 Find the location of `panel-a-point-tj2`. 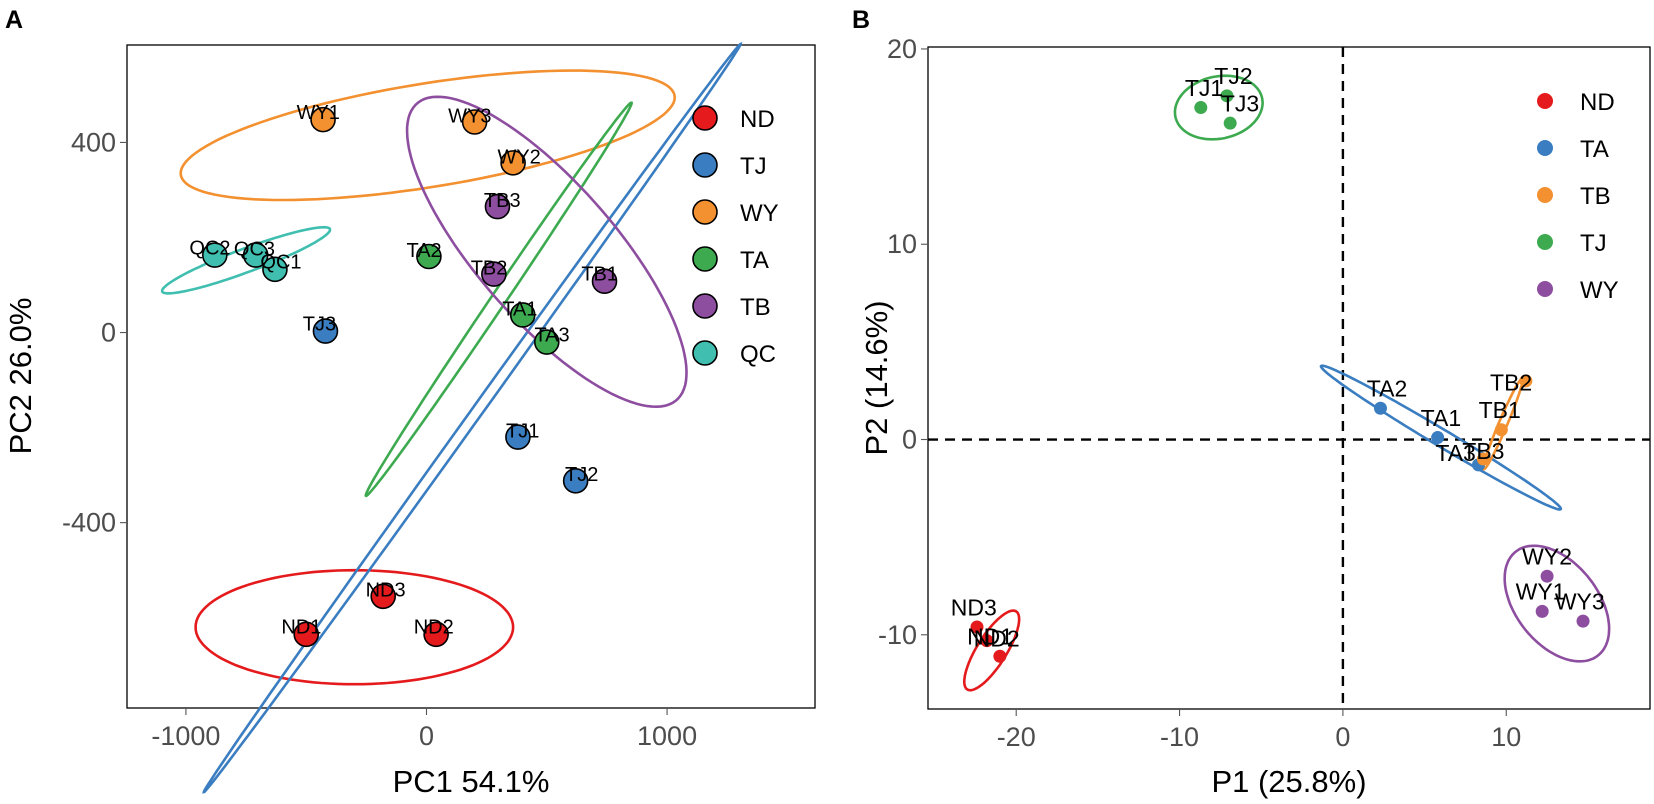

panel-a-point-tj2 is located at coordinates (575, 481).